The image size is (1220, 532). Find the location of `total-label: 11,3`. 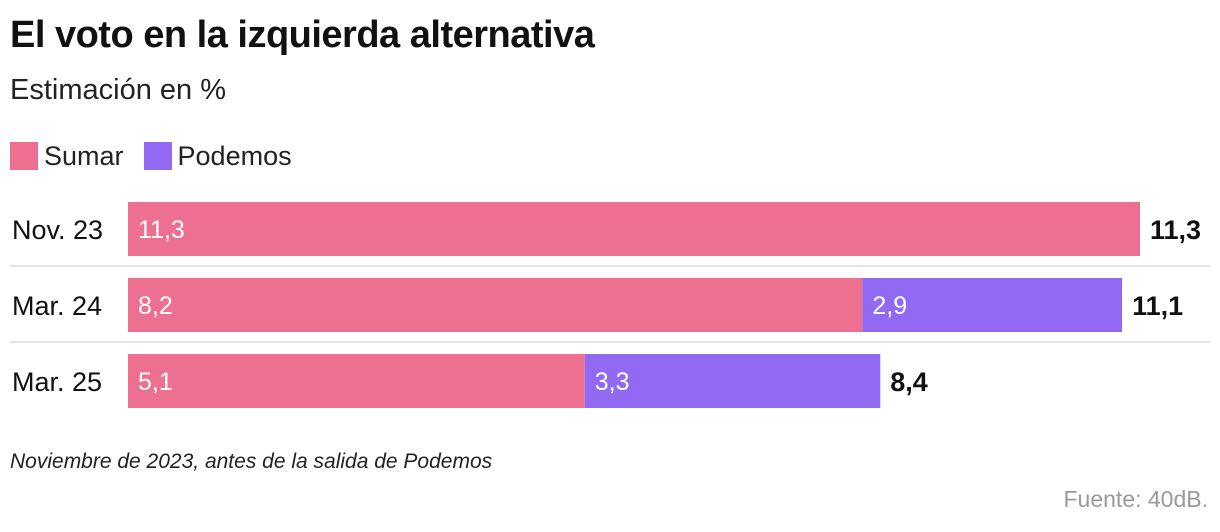

total-label: 11,3 is located at coordinates (1175, 230).